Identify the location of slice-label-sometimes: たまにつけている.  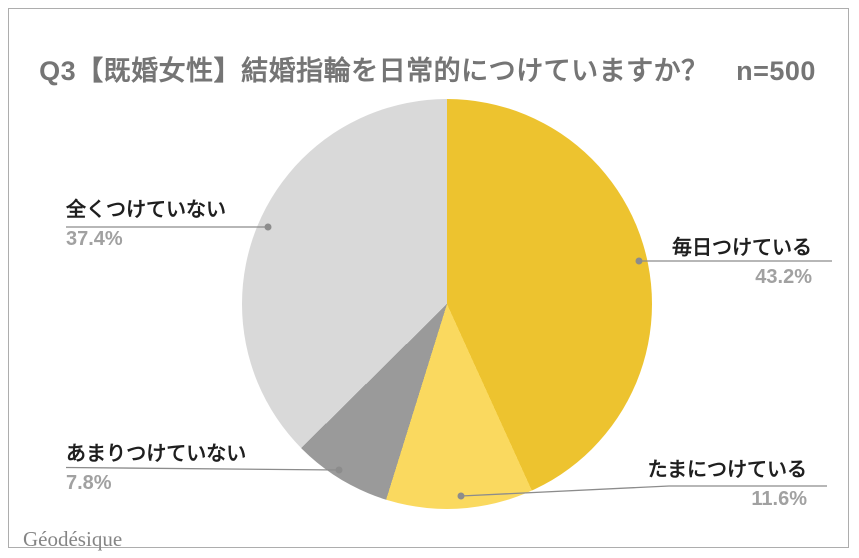
(727, 470).